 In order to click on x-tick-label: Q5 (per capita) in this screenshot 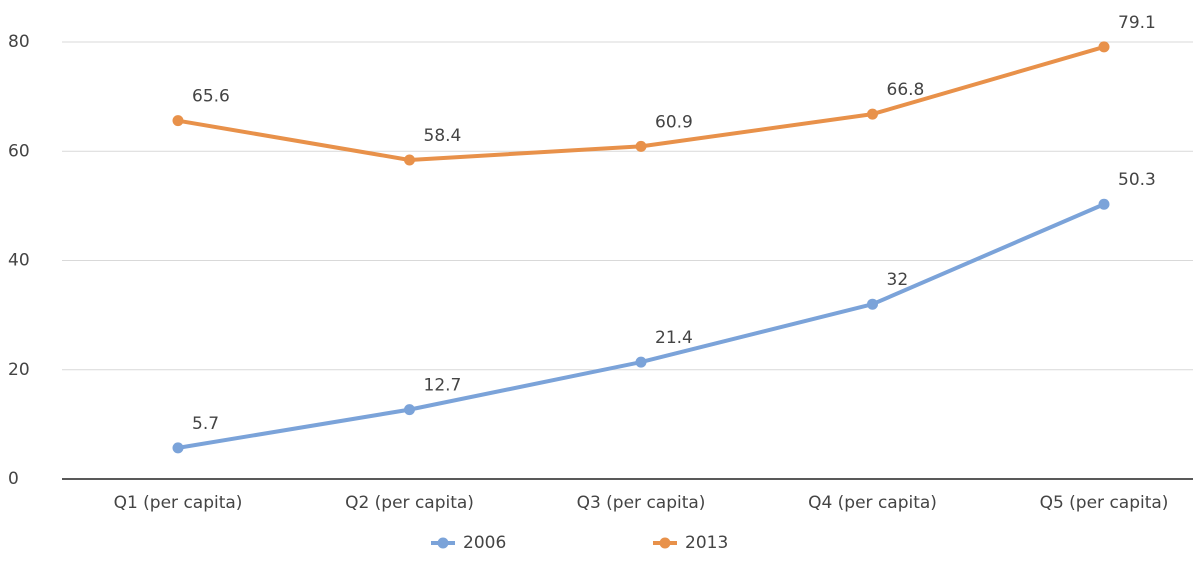, I will do `click(1104, 503)`.